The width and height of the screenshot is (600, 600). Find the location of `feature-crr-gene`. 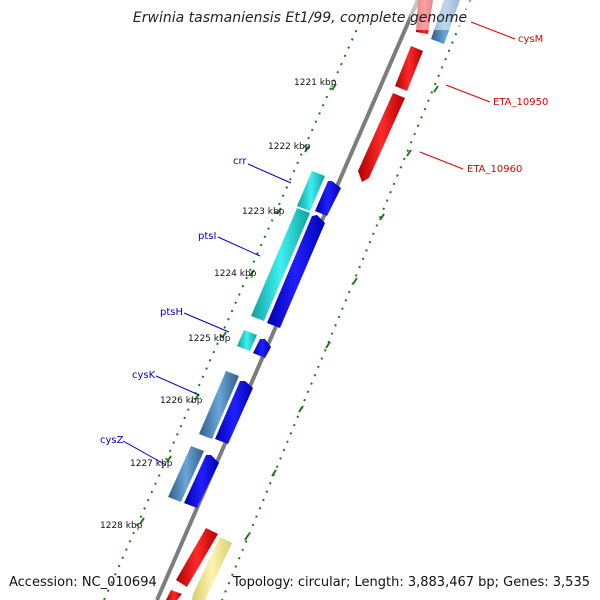

feature-crr-gene is located at coordinates (311, 191).